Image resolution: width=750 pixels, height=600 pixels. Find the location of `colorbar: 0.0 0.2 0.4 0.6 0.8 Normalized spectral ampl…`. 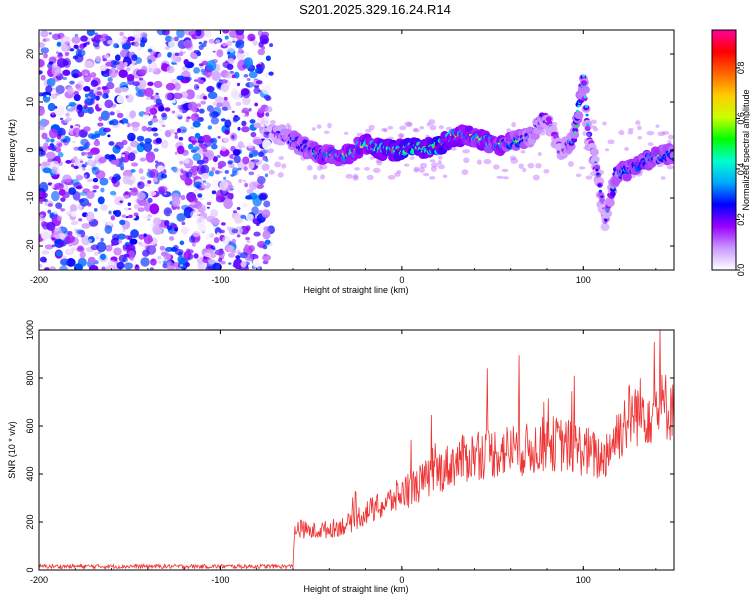

colorbar: 0.0 0.2 0.4 0.6 0.8 Normalized spectral ampl… is located at coordinates (730, 152).